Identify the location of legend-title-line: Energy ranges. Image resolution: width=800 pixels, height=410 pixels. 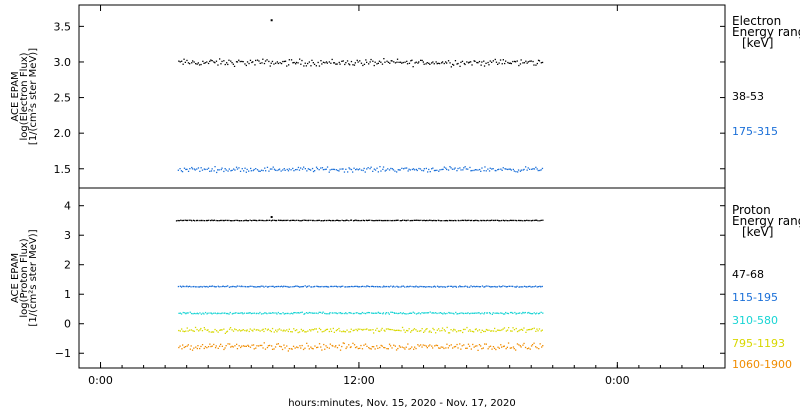
(766, 221).